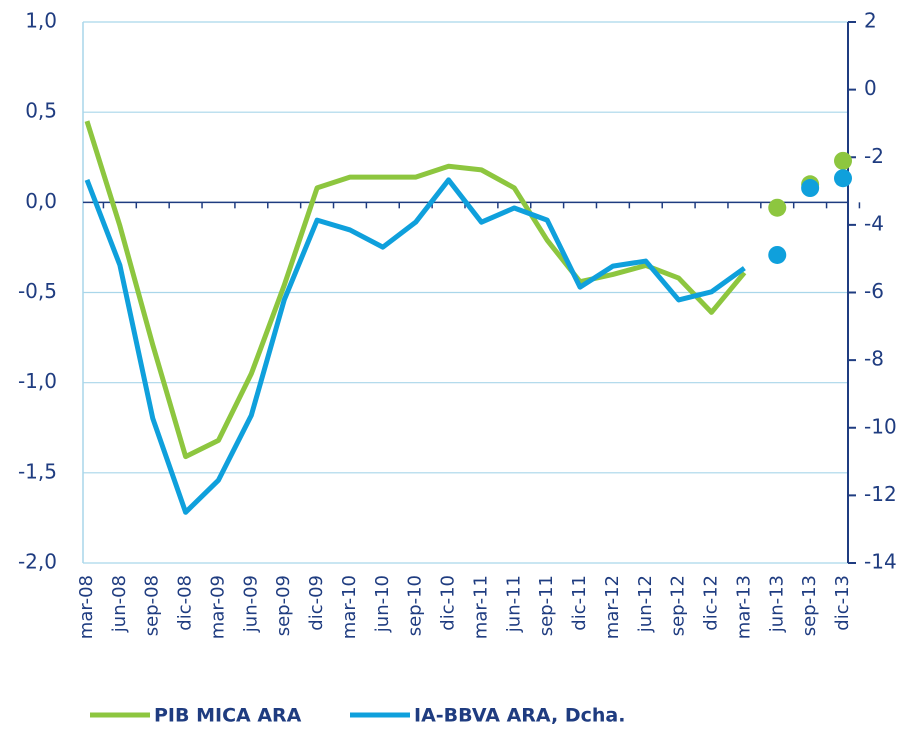  Describe the element at coordinates (37, 381) in the screenshot. I see `y-tick-label: -1,0` at that location.